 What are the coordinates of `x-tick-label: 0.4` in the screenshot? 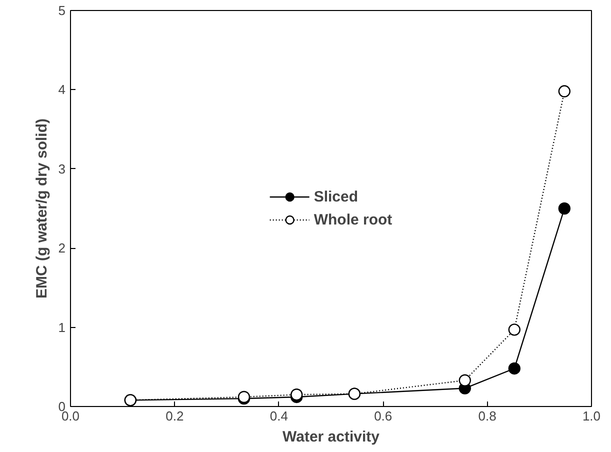 It's located at (279, 416).